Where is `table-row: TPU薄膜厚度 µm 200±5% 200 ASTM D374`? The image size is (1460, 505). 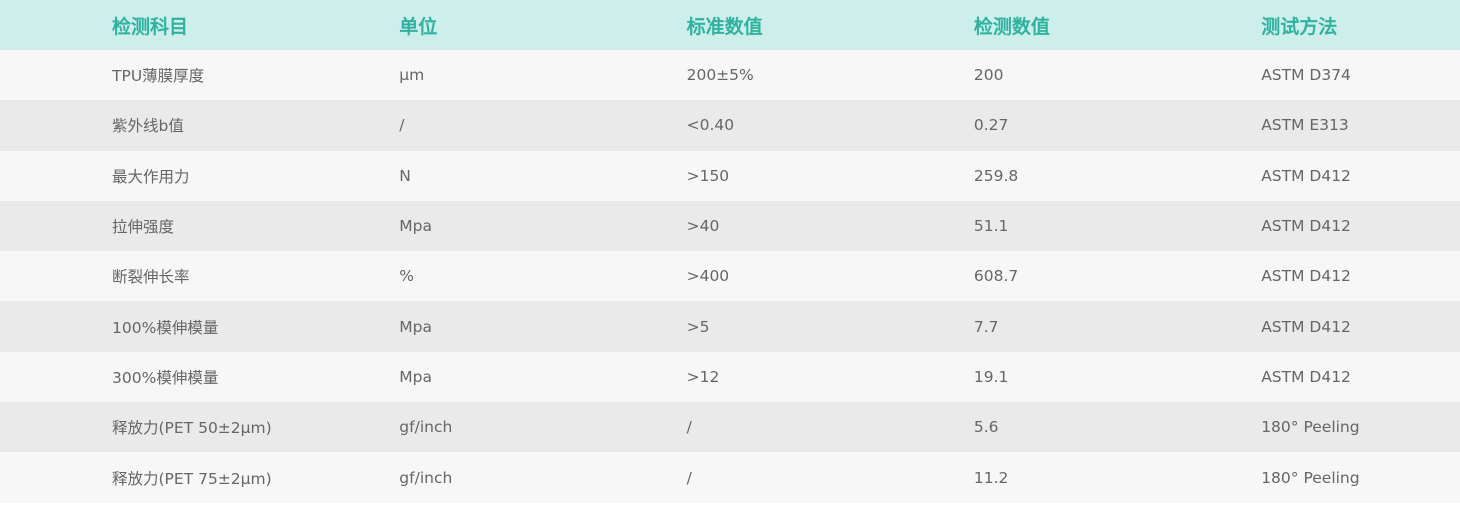
table-row: TPU薄膜厚度 µm 200±5% 200 ASTM D374 is located at coordinates (730, 75).